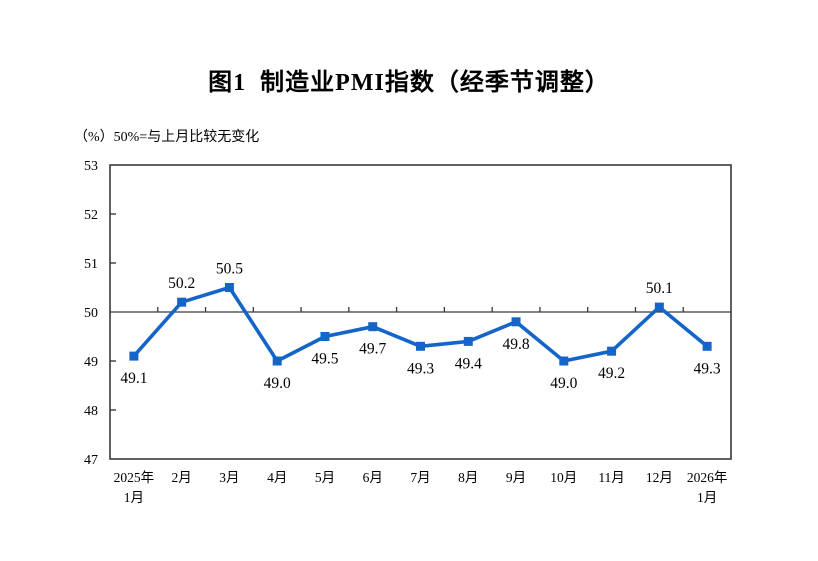  Describe the element at coordinates (563, 477) in the screenshot. I see `x-axis-label: 10月` at that location.